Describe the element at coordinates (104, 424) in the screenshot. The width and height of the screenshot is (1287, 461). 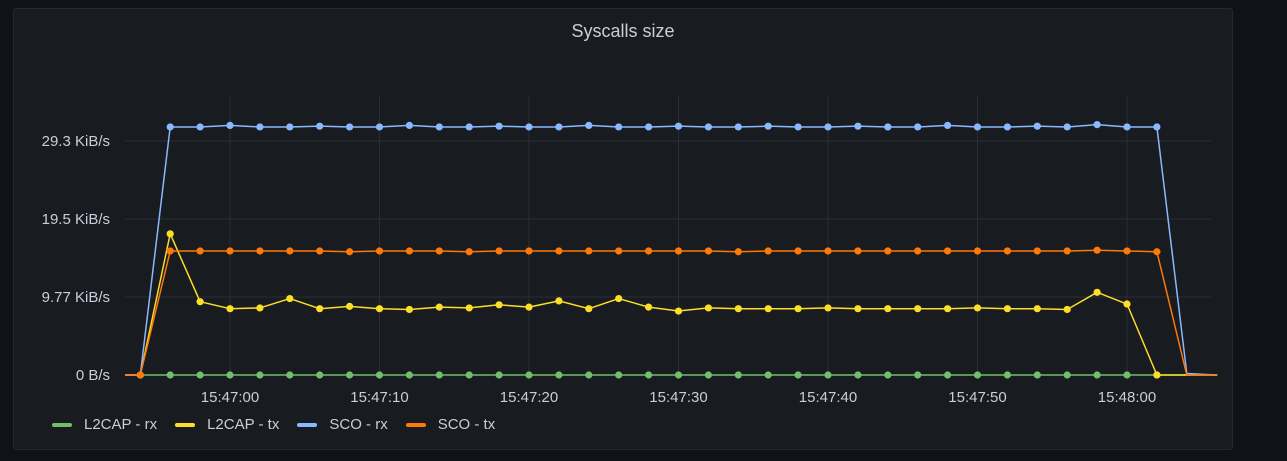
I see `legend-item-l2cap-rx: L2CAP - rx` at that location.